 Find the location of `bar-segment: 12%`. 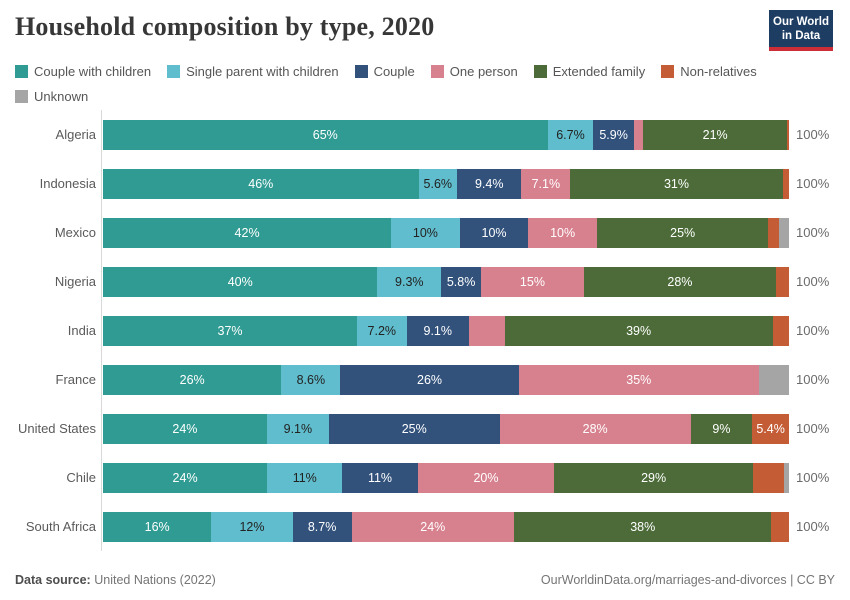

bar-segment: 12% is located at coordinates (252, 526).